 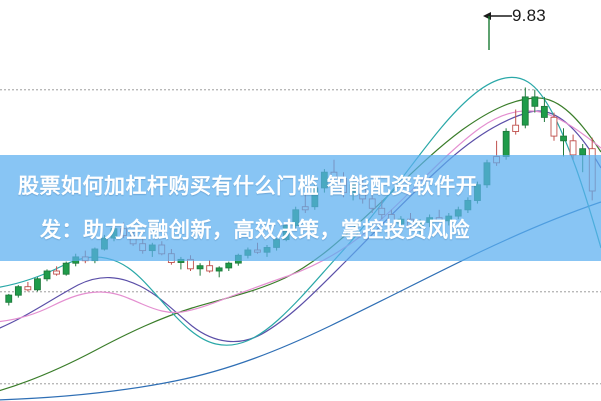 What do you see at coordinates (255, 230) in the screenshot?
I see `banner-headline-line-2: 发：助力金融创新，高效决策，掌控投资风险` at bounding box center [255, 230].